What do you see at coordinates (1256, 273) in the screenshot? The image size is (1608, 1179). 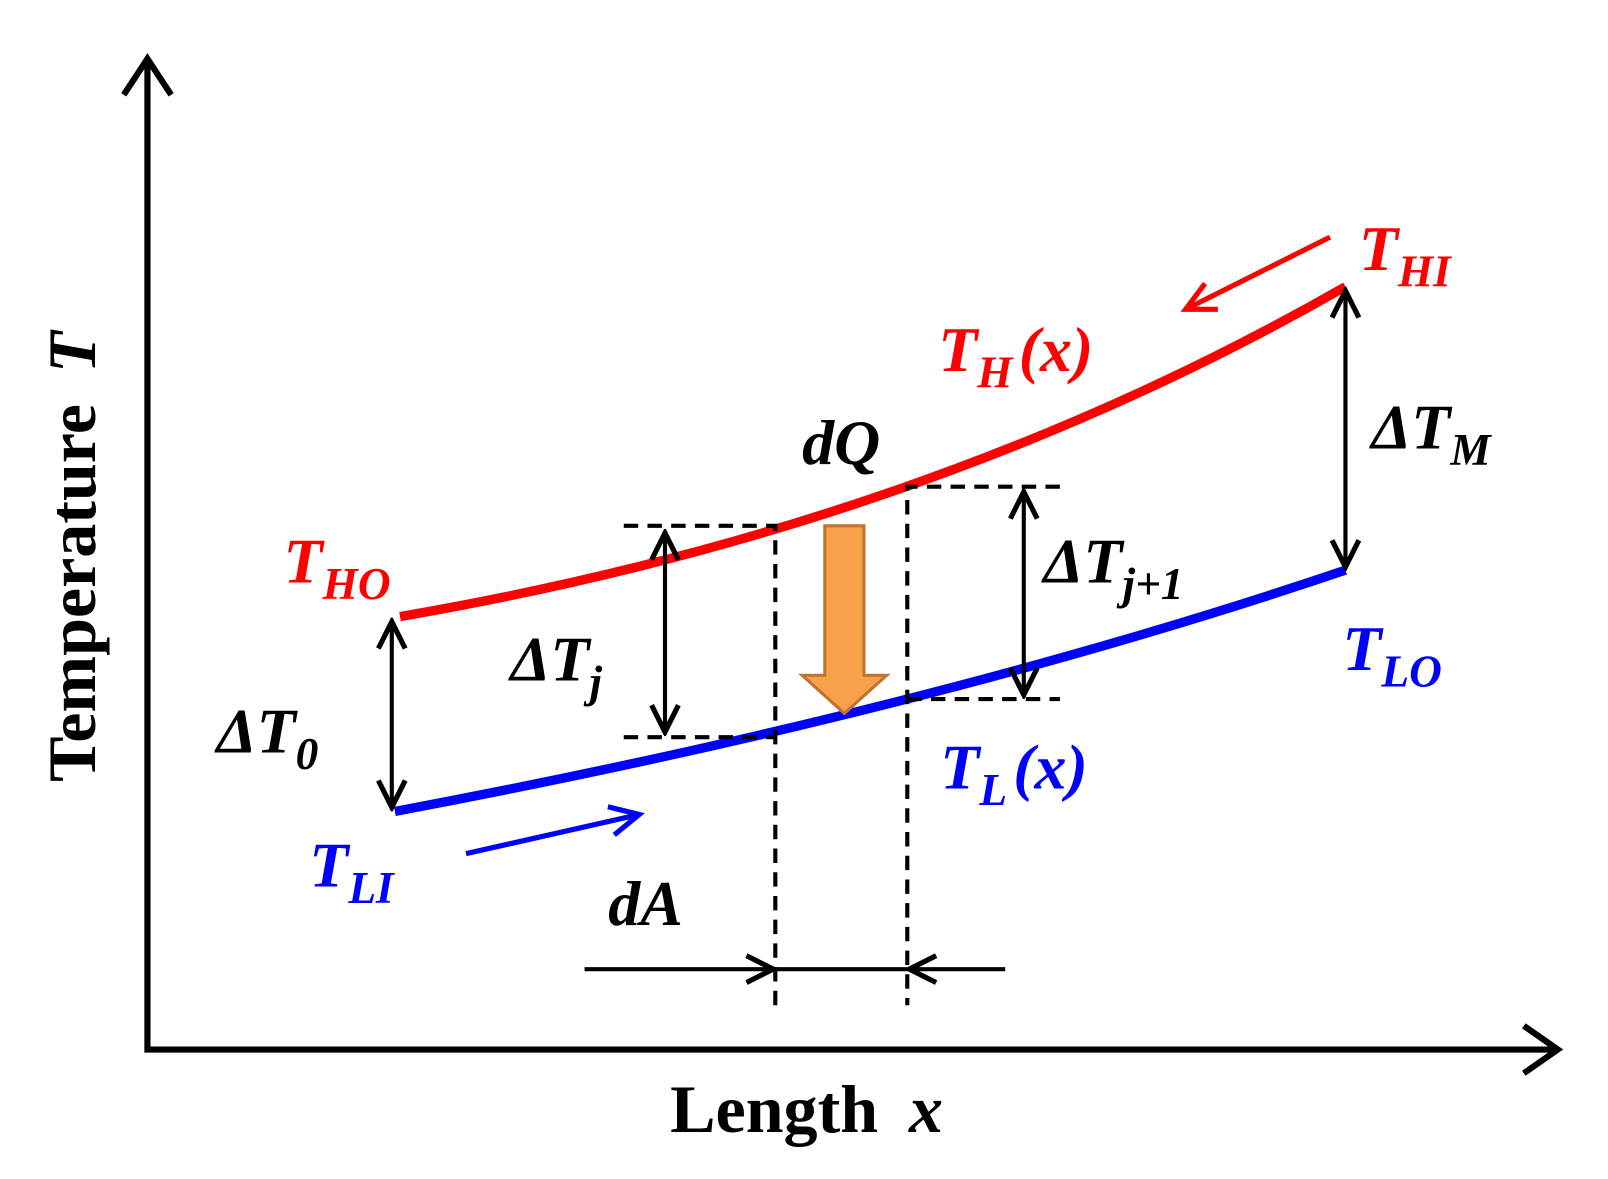 I see `hot-flow-arrow` at bounding box center [1256, 273].